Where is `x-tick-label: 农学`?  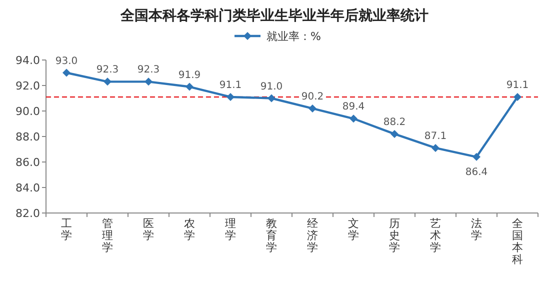 x-tick-label: 农学 is located at coordinates (189, 229).